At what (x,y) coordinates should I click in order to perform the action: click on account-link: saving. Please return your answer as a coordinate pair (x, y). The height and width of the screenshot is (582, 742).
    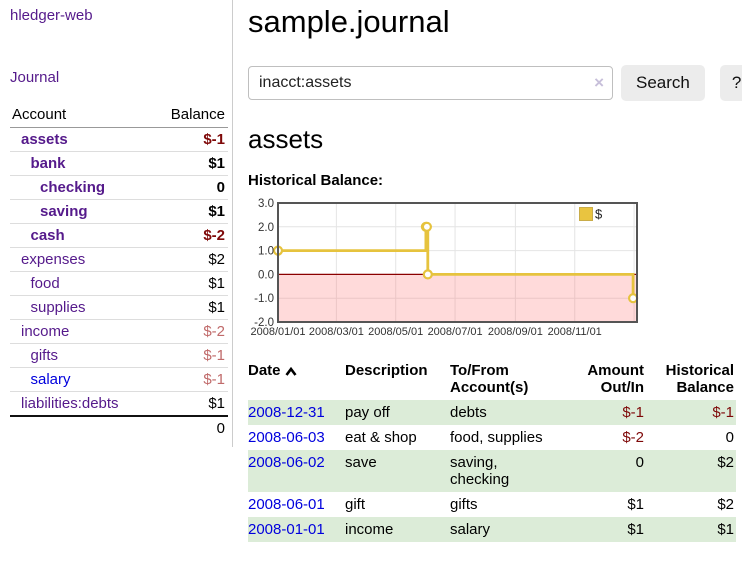
    Looking at the image, I should click on (64, 211).